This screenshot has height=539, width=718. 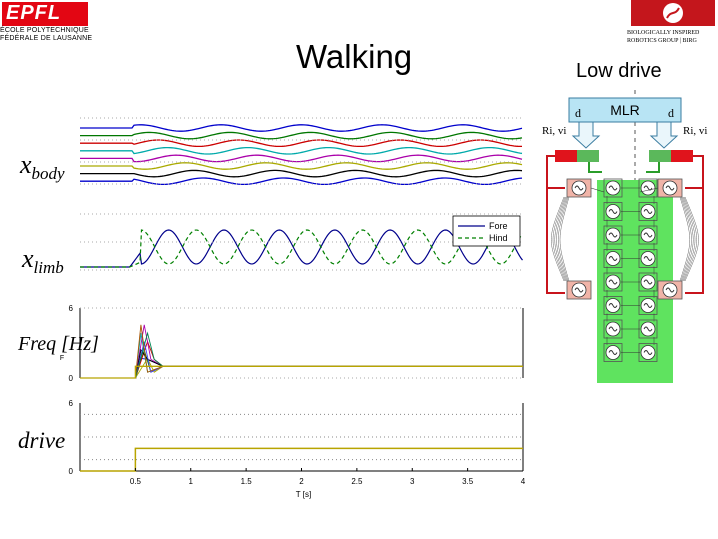 I want to click on drive-x-tick-label: 3.5, so click(x=468, y=481).